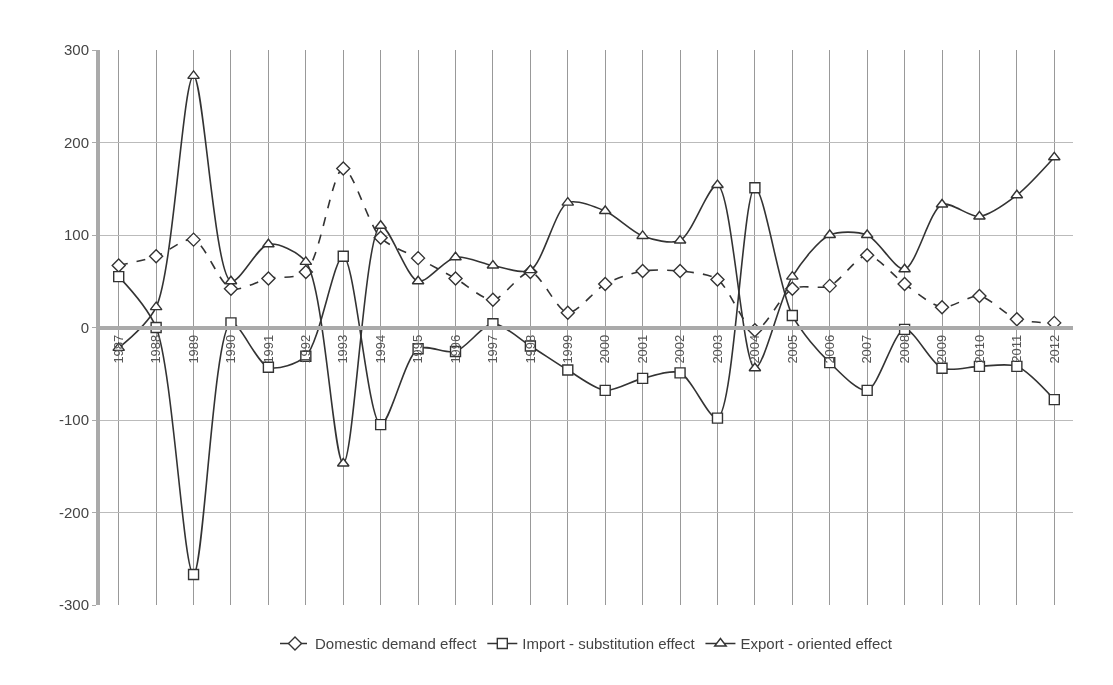 This screenshot has width=1113, height=685. I want to click on x-tick-label: 1994, so click(380, 349).